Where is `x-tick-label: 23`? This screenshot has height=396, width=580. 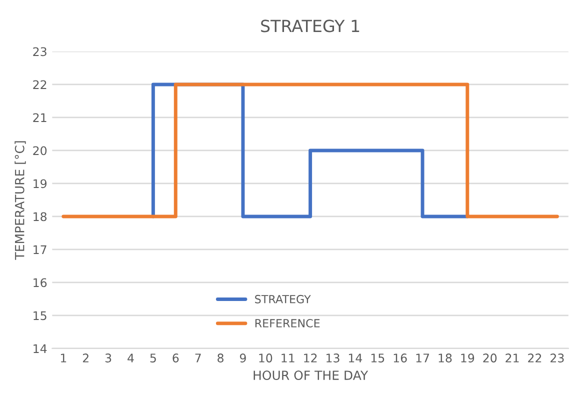 x-tick-label: 23 is located at coordinates (557, 358).